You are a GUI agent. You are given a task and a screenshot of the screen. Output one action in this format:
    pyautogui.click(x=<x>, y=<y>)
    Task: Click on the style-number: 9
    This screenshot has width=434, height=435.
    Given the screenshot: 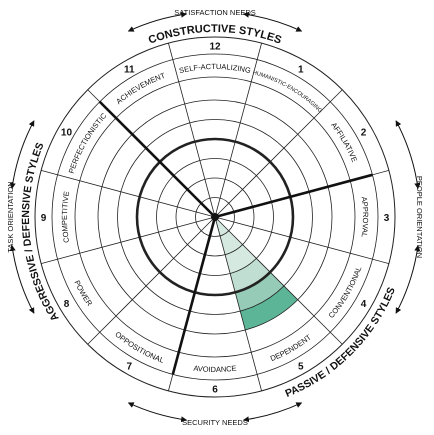 What is the action you would take?
    pyautogui.click(x=44, y=218)
    